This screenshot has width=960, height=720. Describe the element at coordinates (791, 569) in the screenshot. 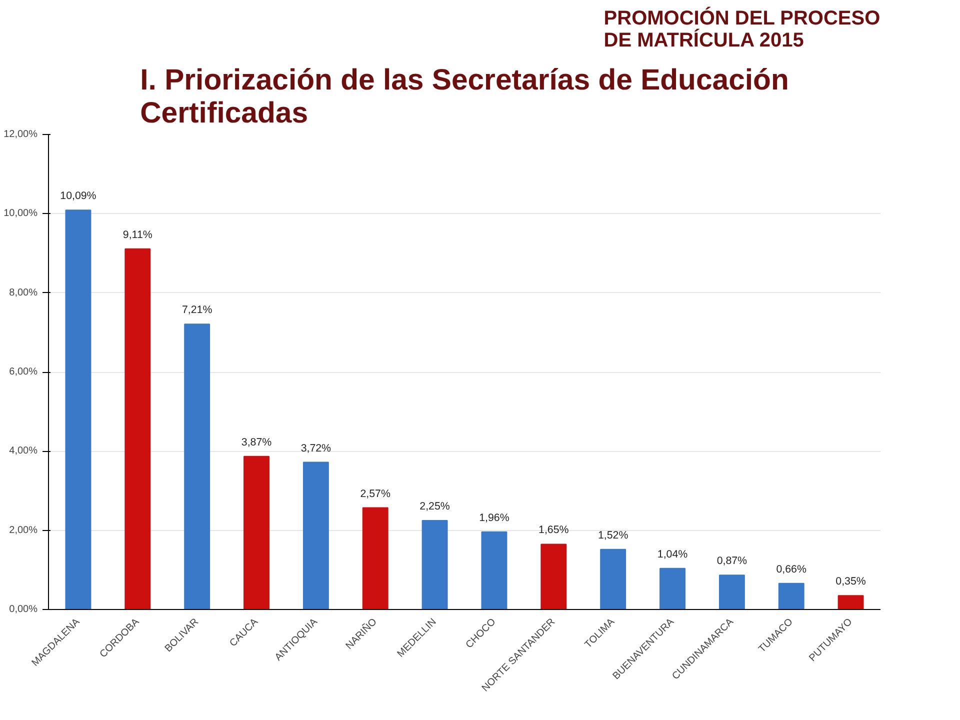

I see `data-label: 0,66%` at that location.